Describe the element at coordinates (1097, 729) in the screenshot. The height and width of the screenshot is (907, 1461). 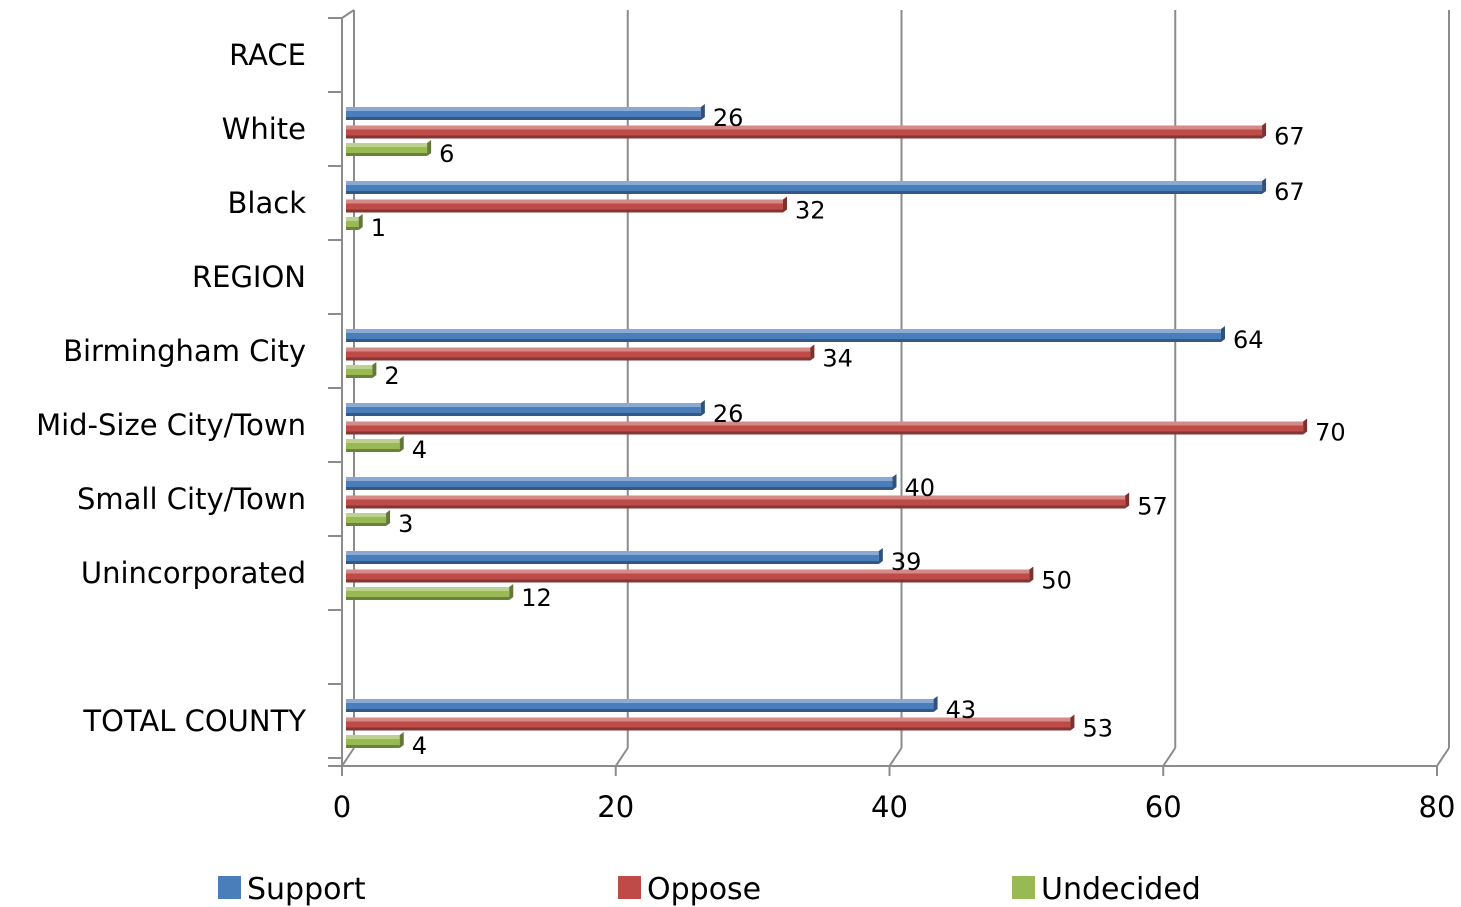
I see `data-label-oppose-total-county: 53` at that location.